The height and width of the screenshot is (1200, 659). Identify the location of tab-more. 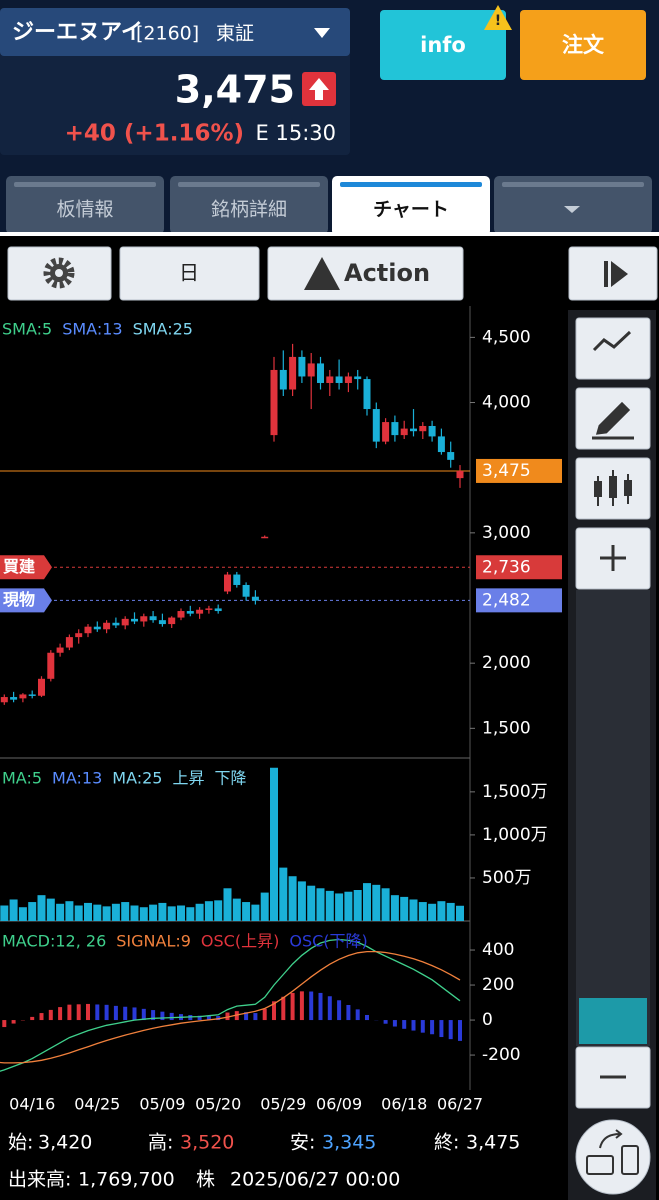
(573, 205).